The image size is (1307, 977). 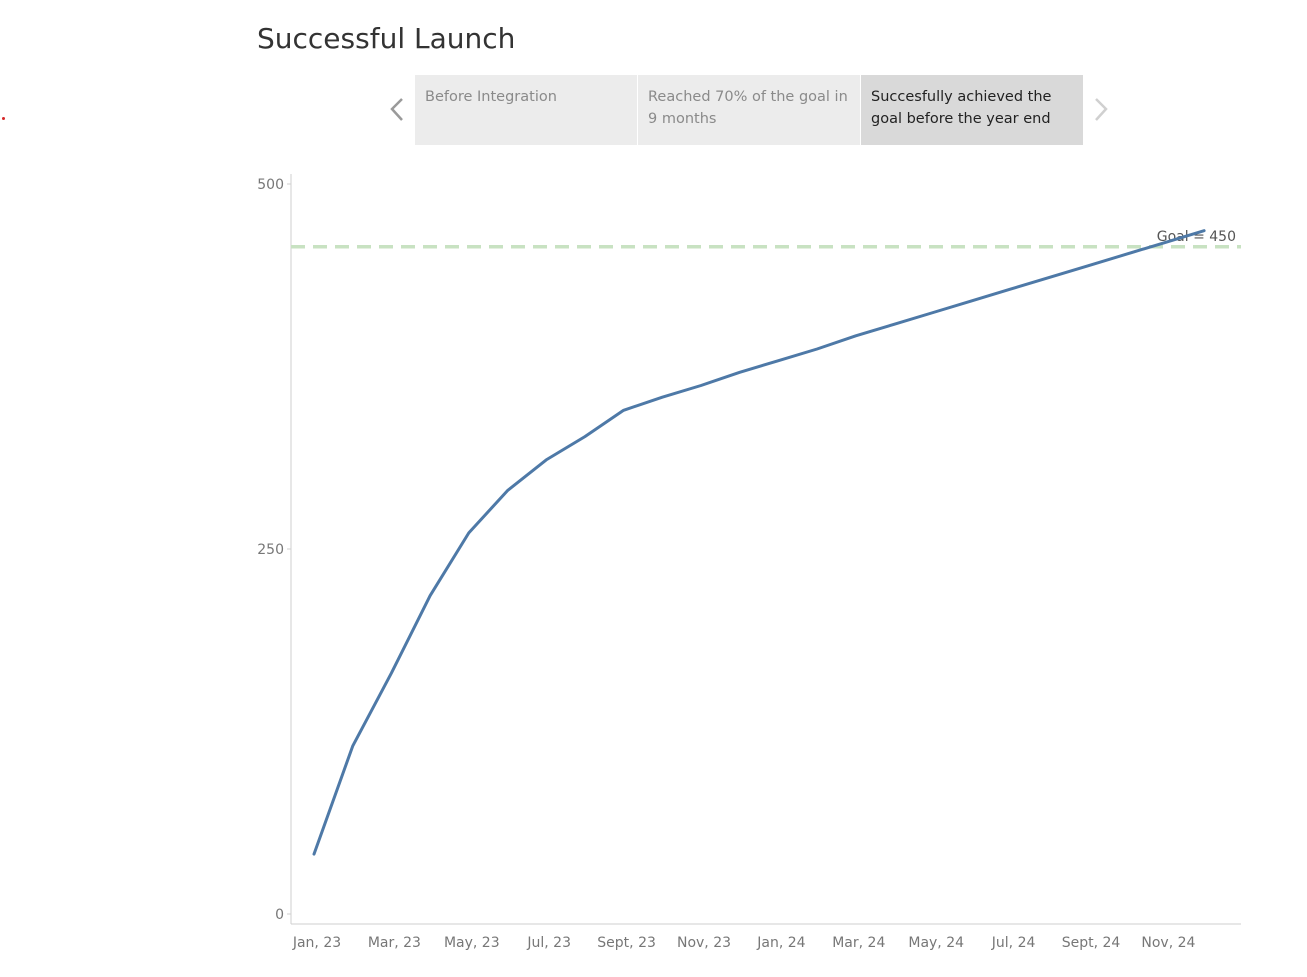 What do you see at coordinates (1196, 237) in the screenshot?
I see `goal-reference-label: Goal = 450` at bounding box center [1196, 237].